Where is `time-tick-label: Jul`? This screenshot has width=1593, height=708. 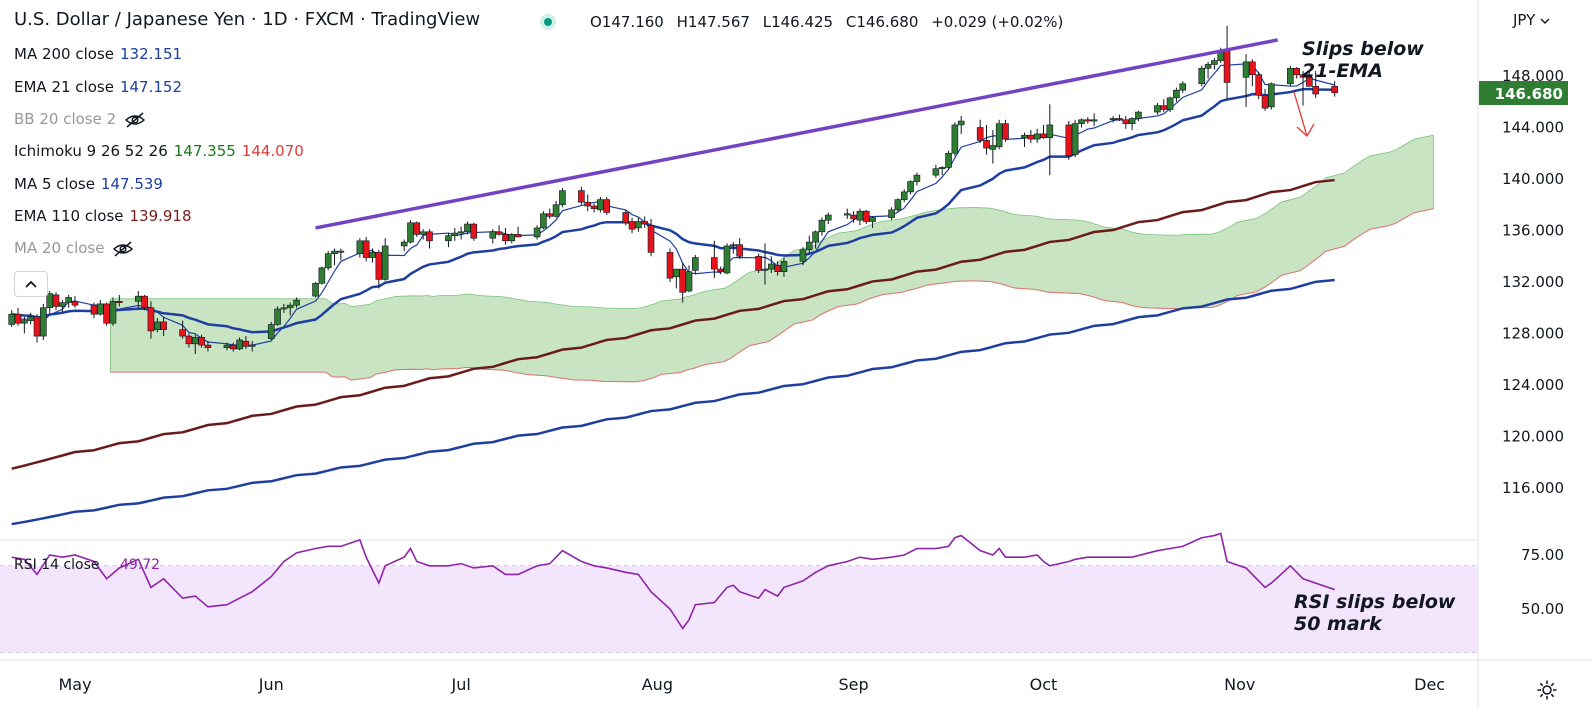
time-tick-label: Jul is located at coordinates (460, 684).